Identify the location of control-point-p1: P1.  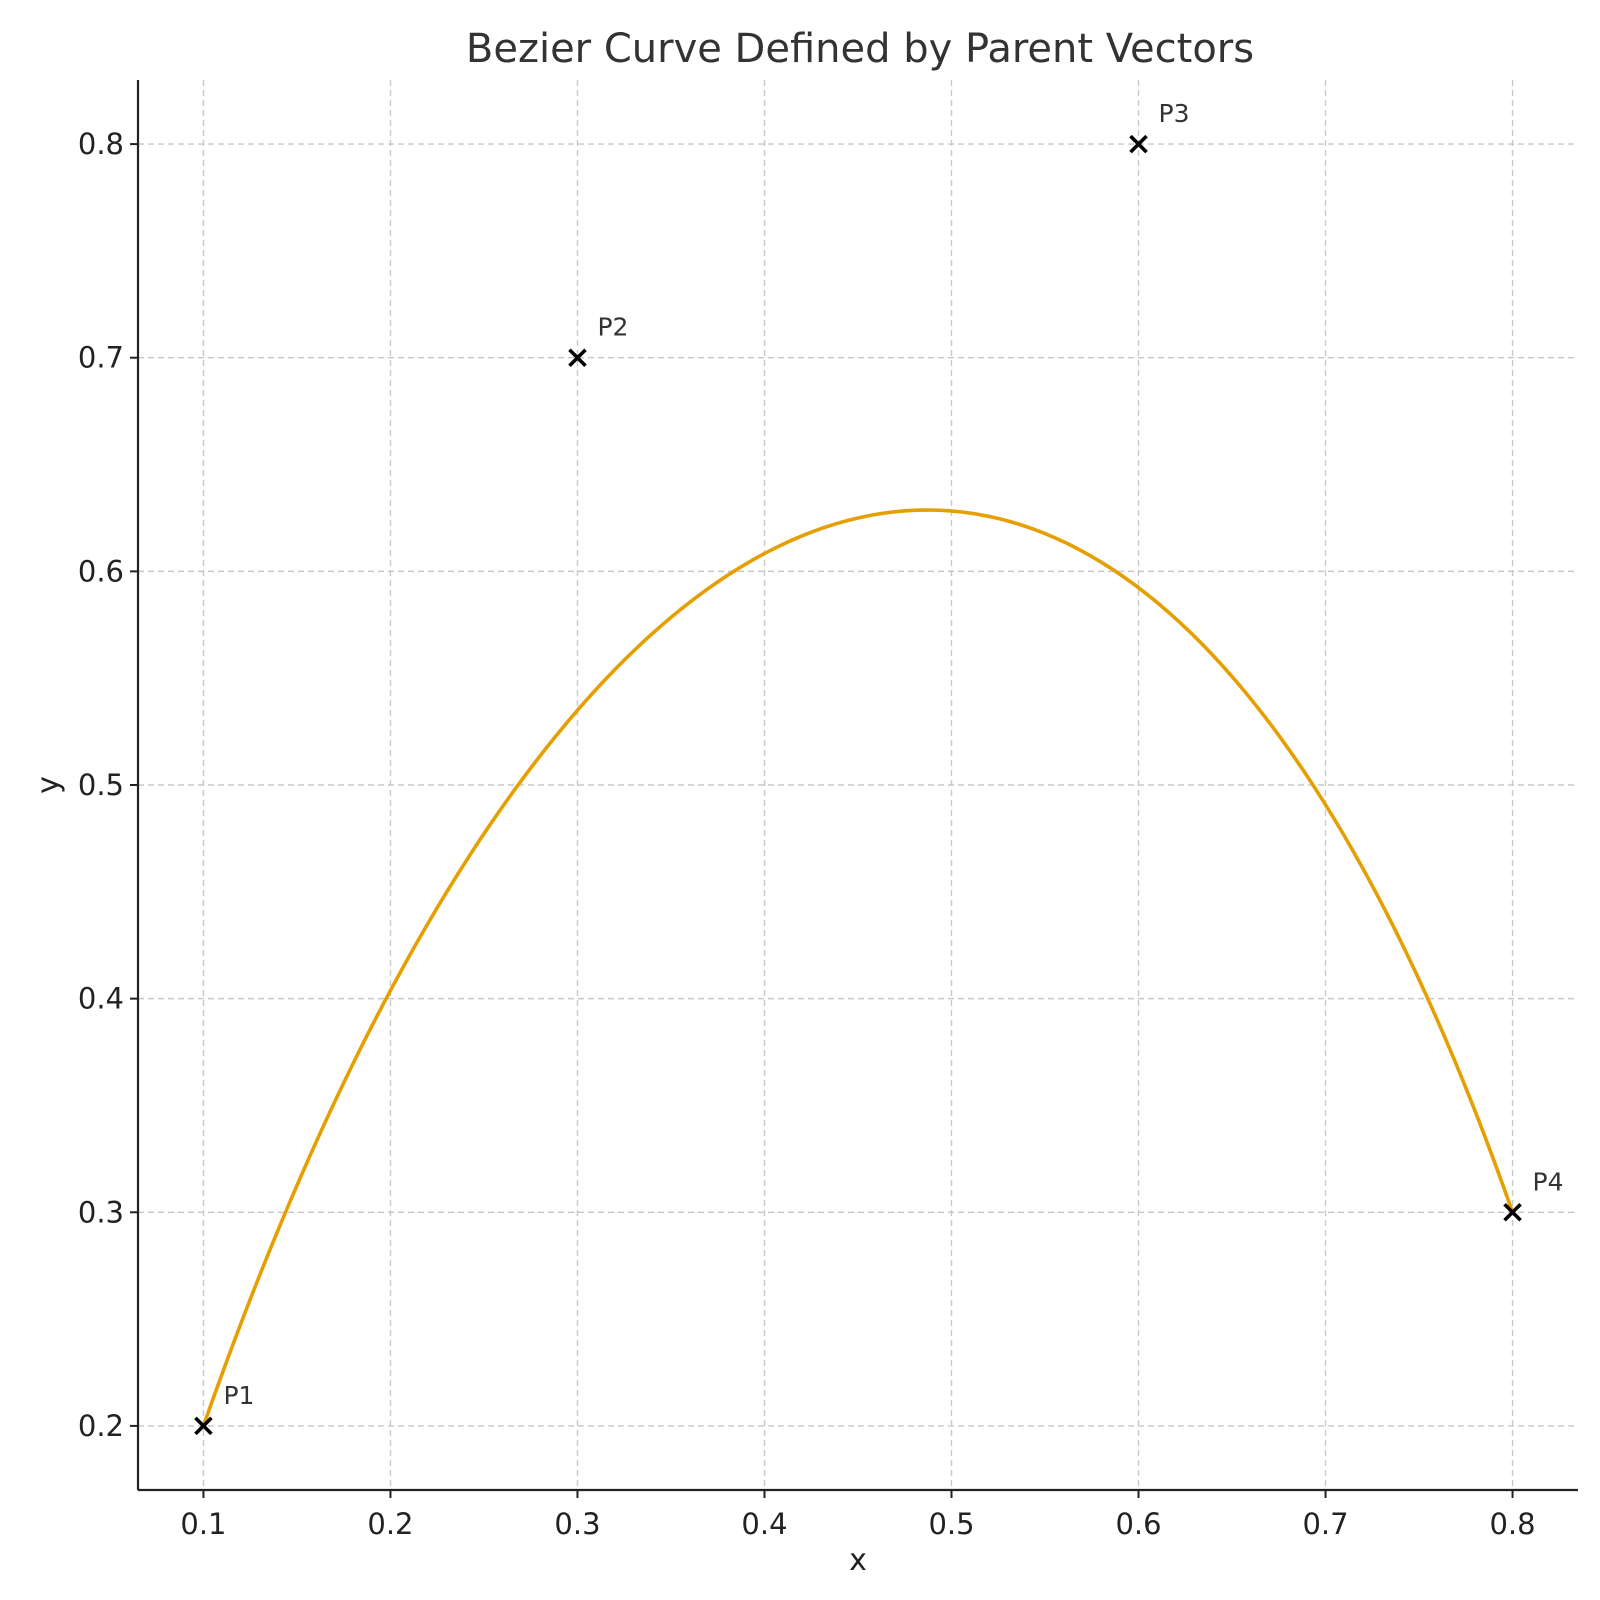
(224, 1408).